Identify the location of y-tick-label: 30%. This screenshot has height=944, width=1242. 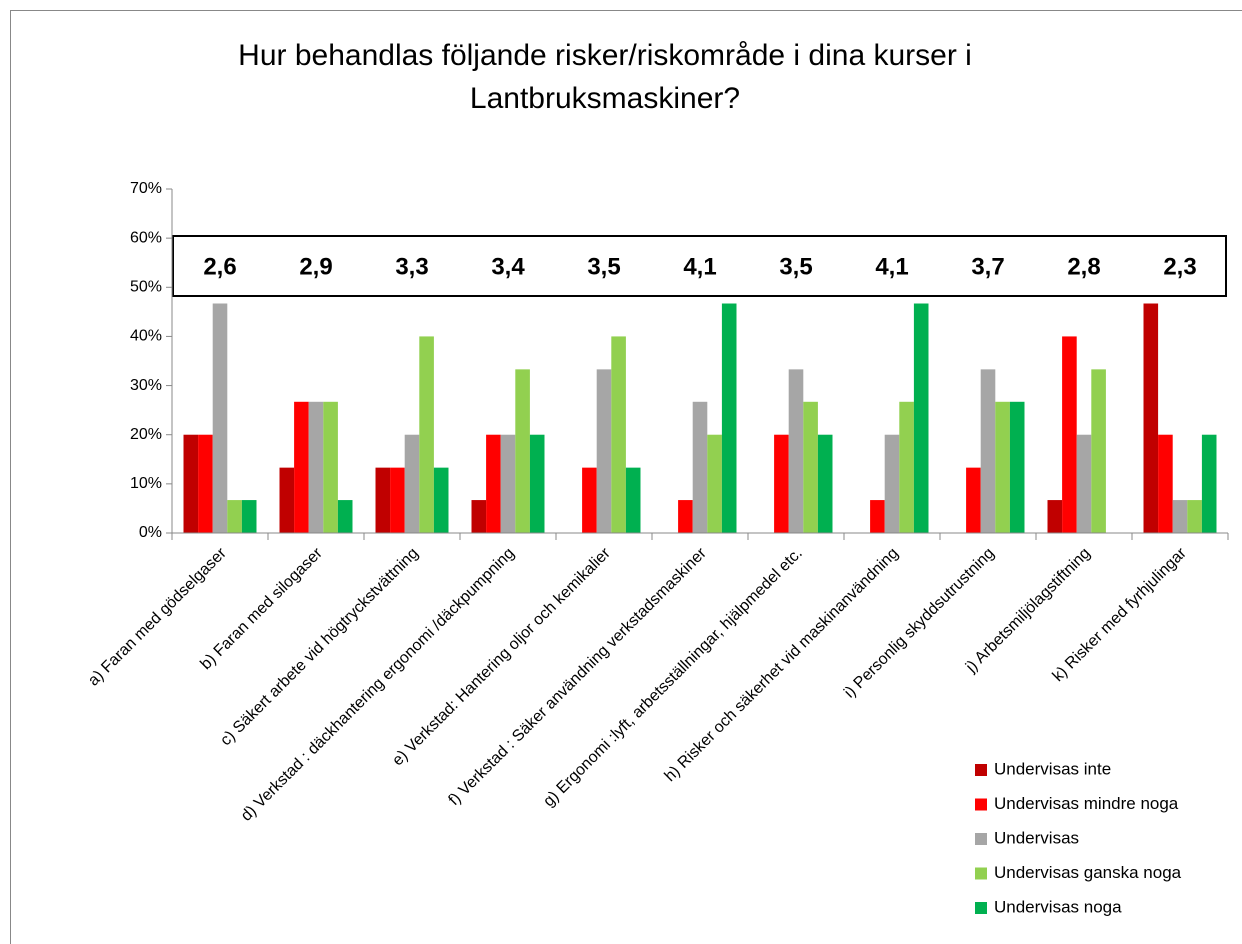
(146, 385).